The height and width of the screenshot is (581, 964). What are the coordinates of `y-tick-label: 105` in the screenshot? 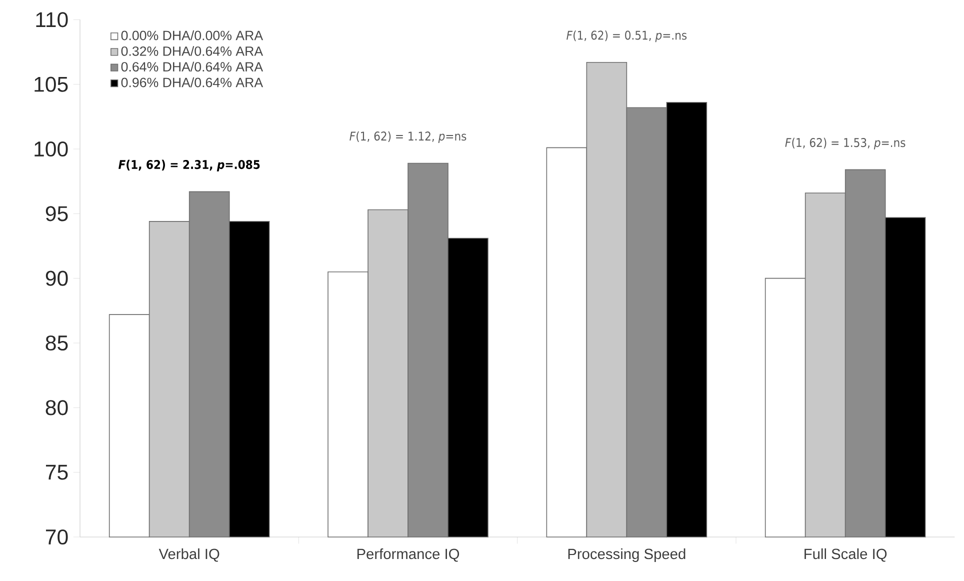 It's located at (51, 84).